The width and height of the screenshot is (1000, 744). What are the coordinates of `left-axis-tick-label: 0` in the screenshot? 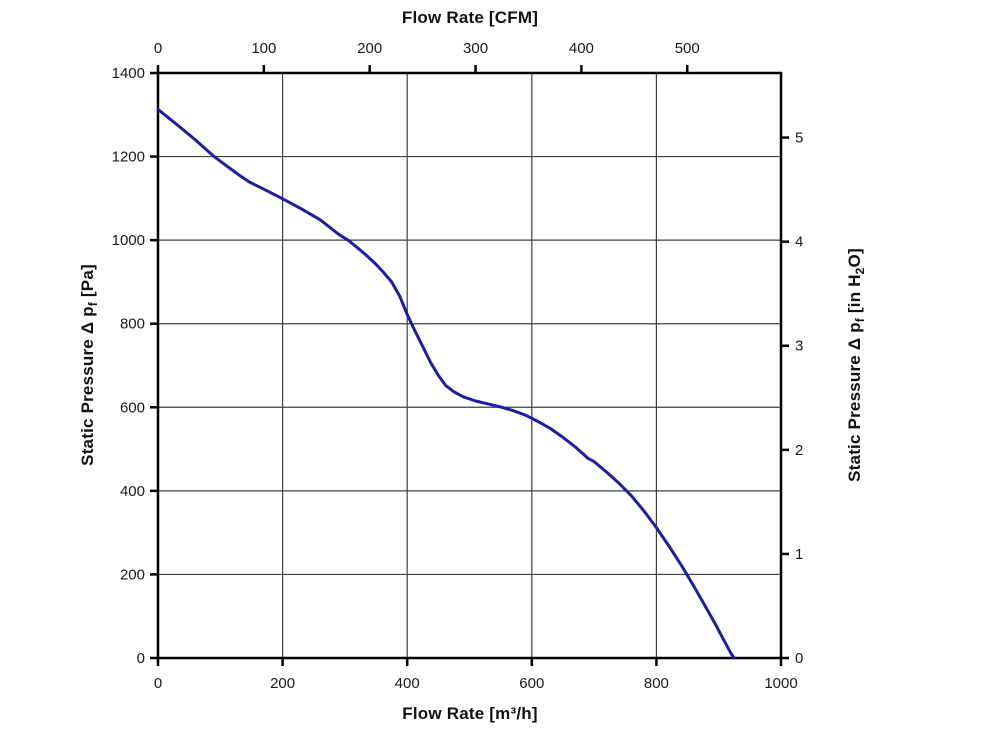 It's located at (141, 658).